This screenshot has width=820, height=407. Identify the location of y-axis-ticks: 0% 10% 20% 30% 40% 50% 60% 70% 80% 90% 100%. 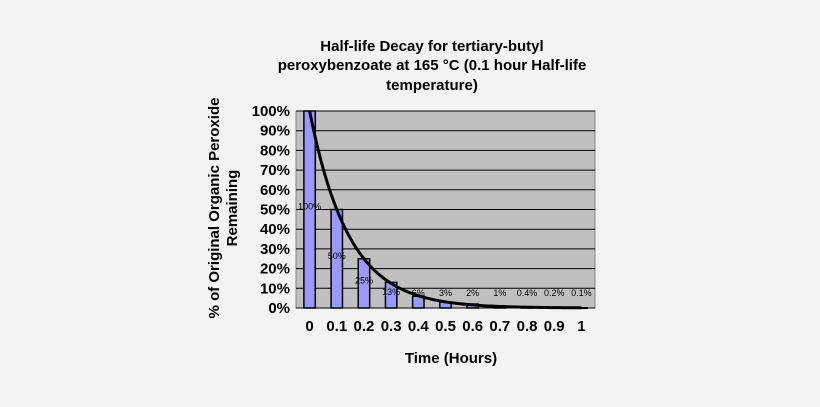
(271, 210).